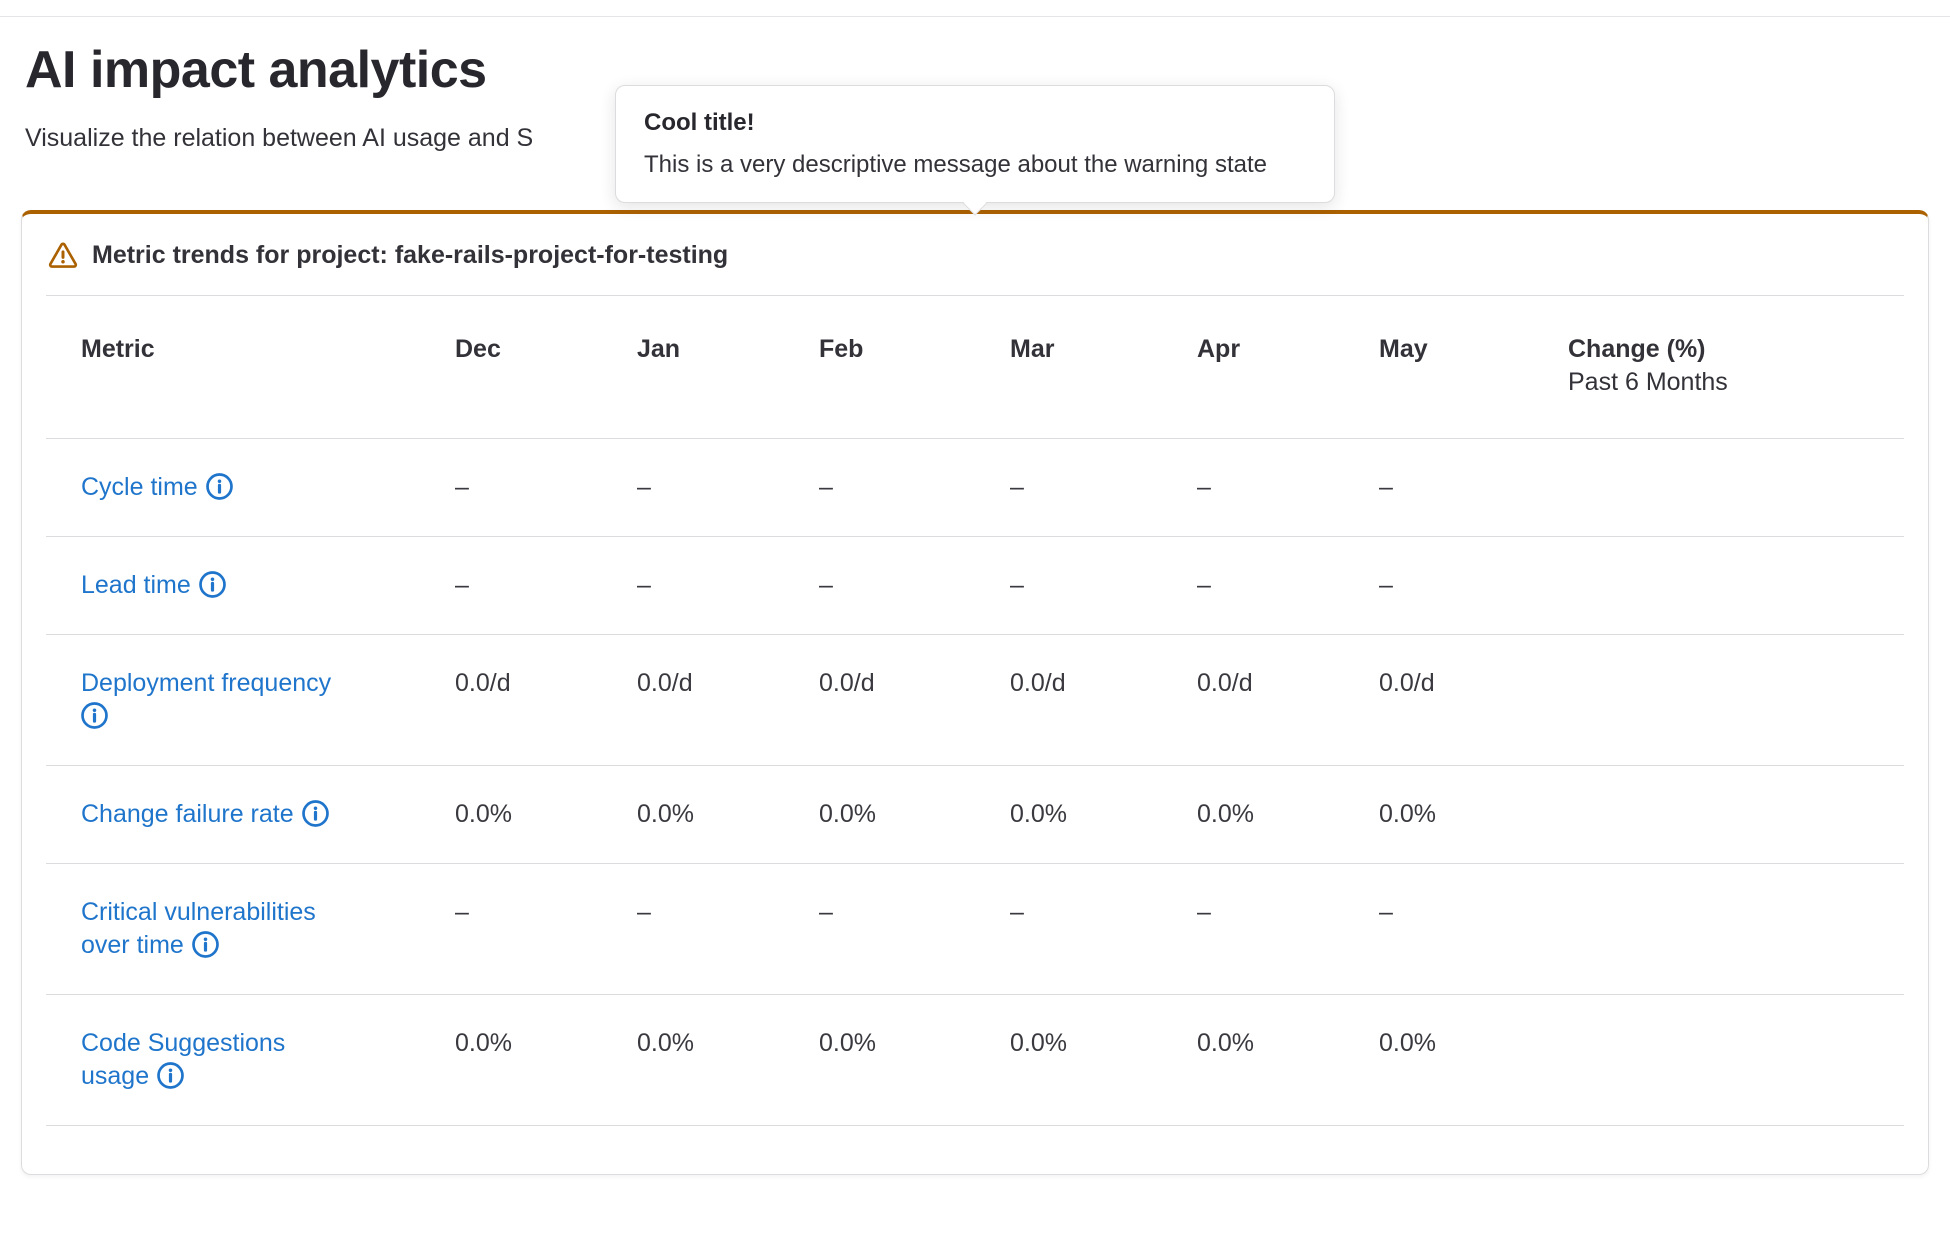  I want to click on col-header-mar: Mar, so click(1068, 367).